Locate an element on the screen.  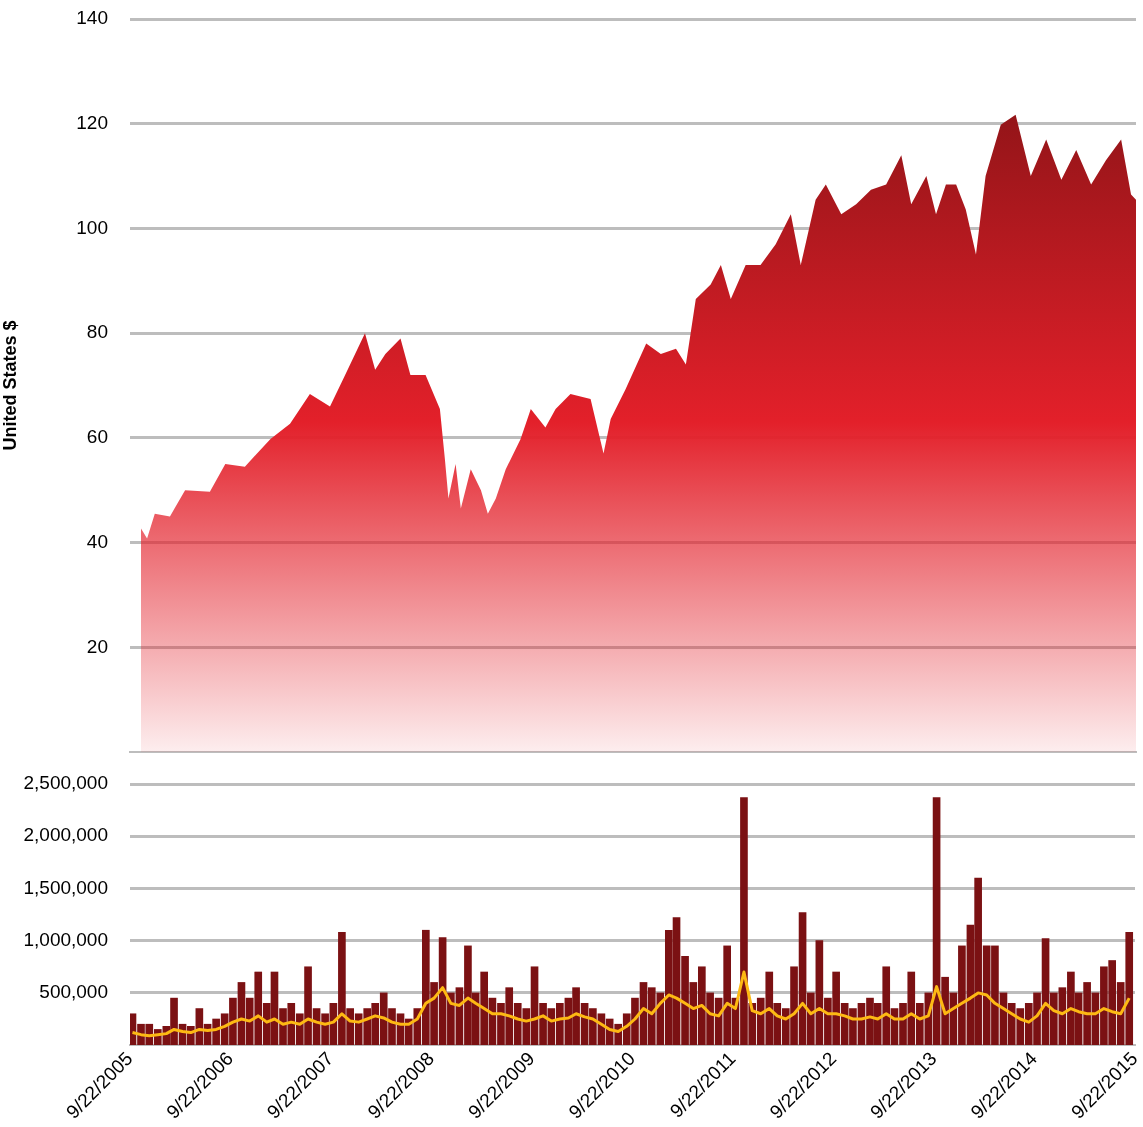
y-tick-label: 80 is located at coordinates (97, 332).